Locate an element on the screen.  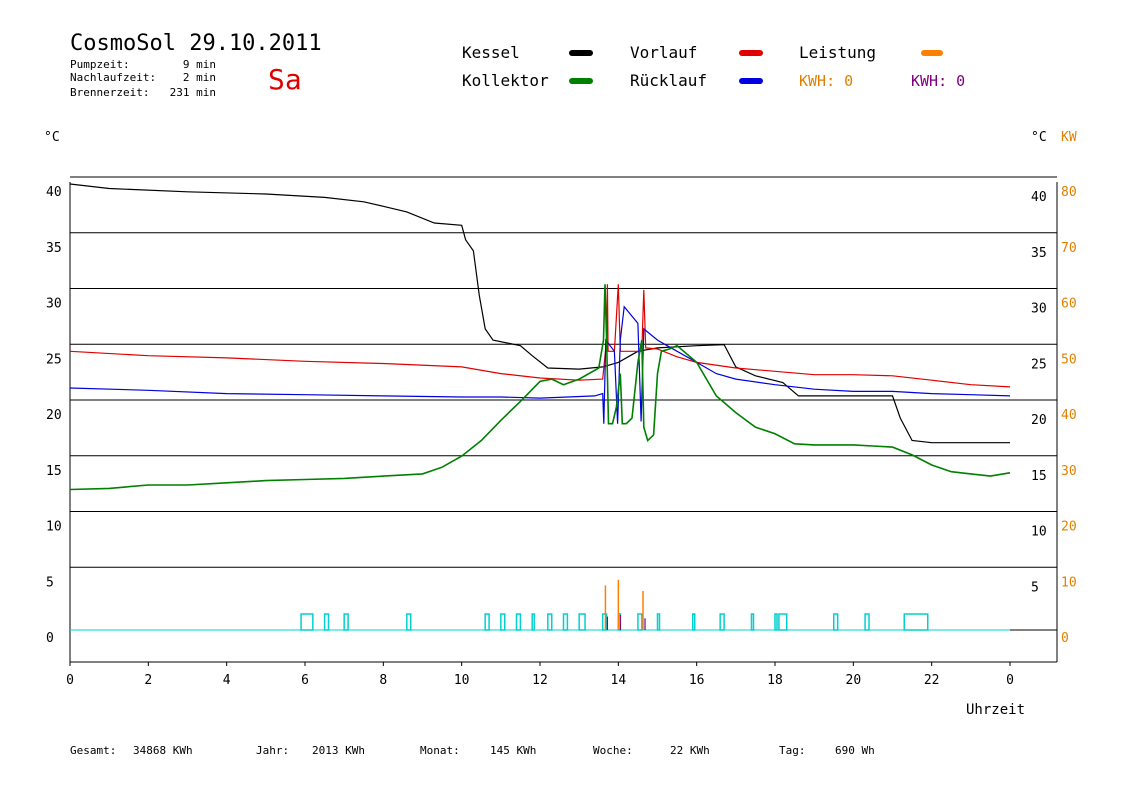
chart-title: CosmoSol 29.10.2011 is located at coordinates (196, 43).